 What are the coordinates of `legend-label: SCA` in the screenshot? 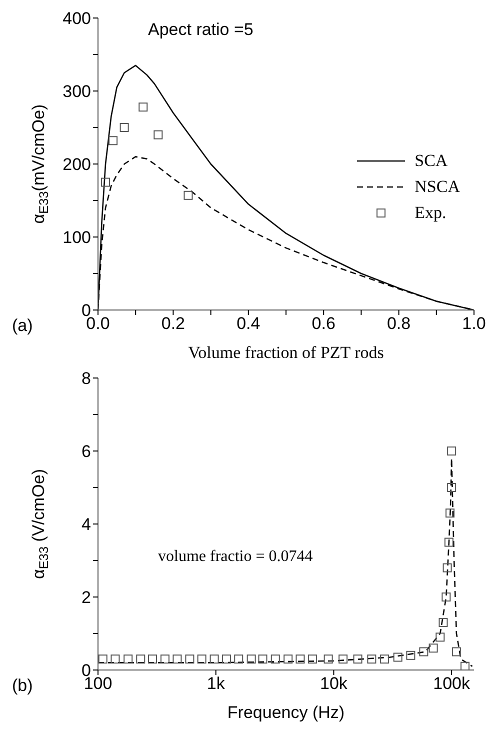 It's located at (431, 161).